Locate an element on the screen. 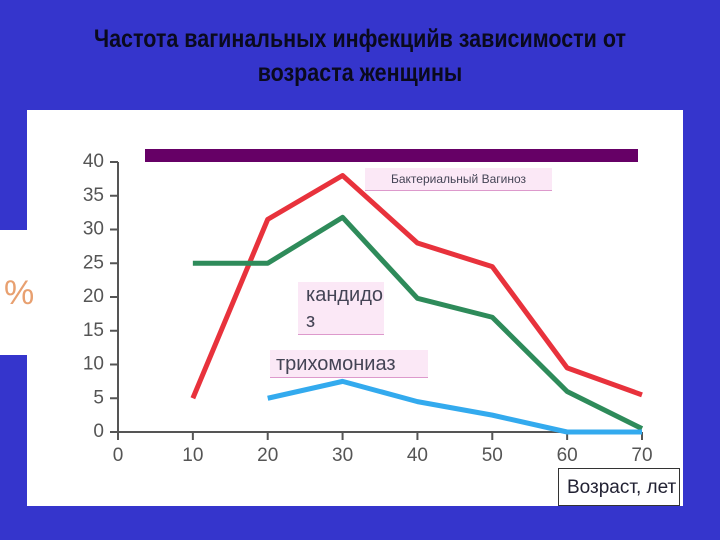  x-tick-label: 70 is located at coordinates (641, 455).